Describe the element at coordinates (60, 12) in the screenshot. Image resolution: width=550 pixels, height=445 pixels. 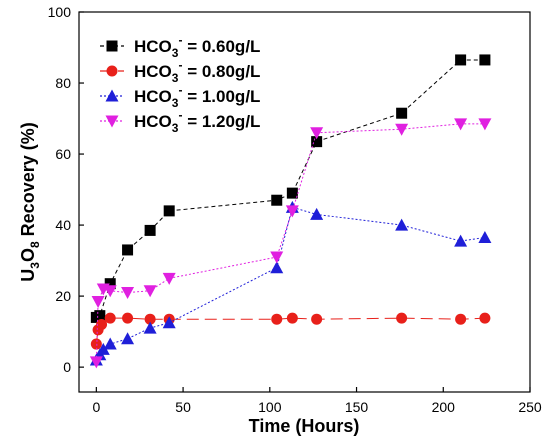
I see `y-tick-label: 100` at that location.